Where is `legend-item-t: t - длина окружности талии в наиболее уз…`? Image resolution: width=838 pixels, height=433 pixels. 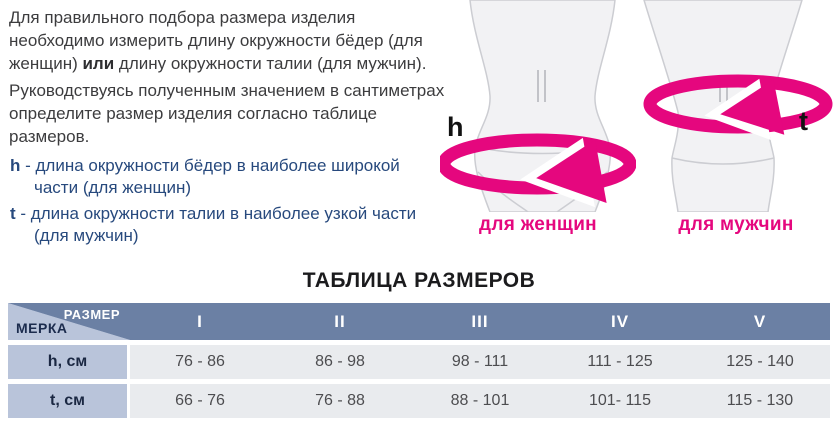 legend-item-t: t - длина окружности талии в наиболее уз… is located at coordinates (218, 225).